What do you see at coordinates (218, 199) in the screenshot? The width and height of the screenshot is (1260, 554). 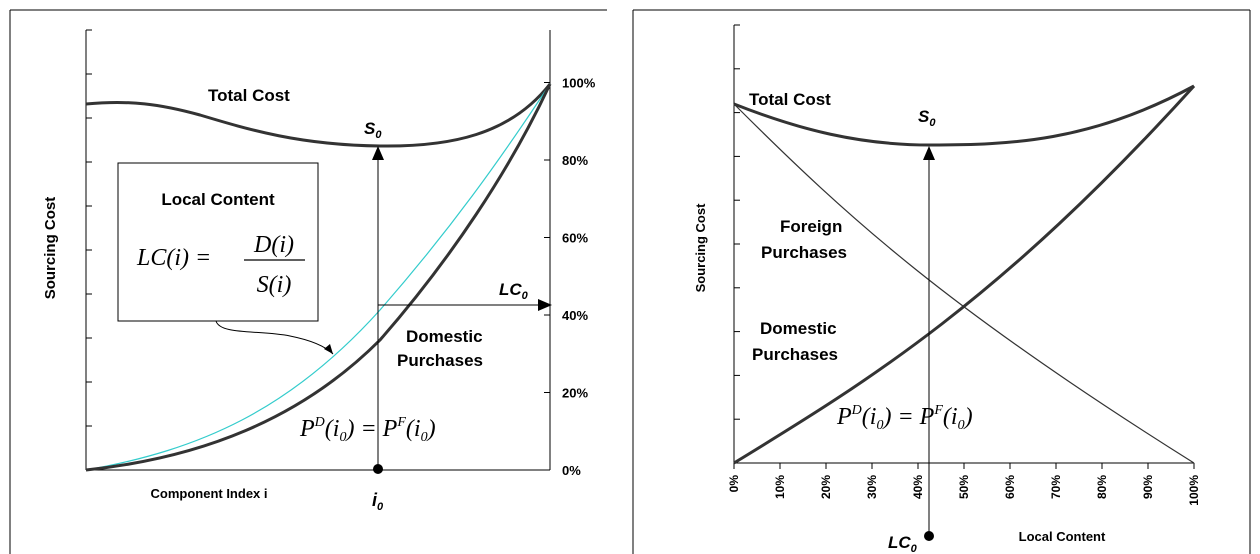 I see `local-content-box-title: Local Content` at bounding box center [218, 199].